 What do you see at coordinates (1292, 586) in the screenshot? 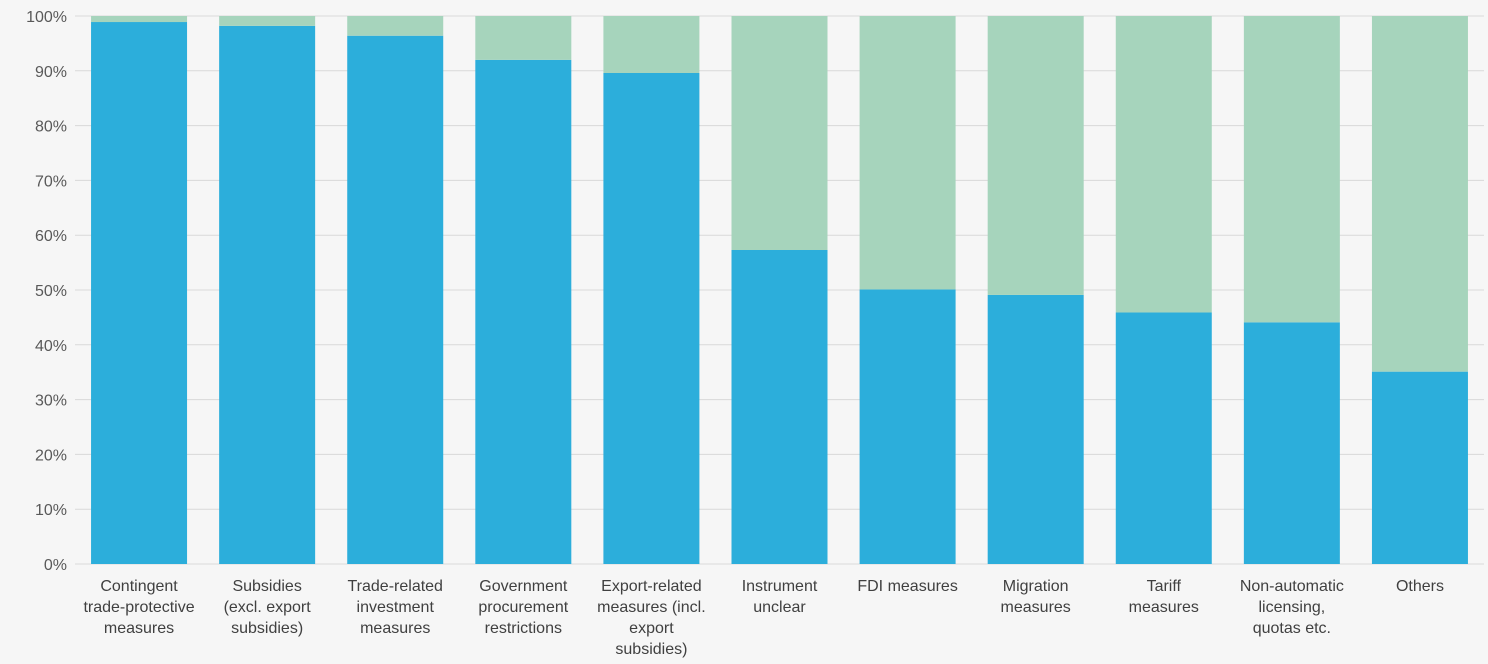
I see `x-category-label-line: Non-automatic` at bounding box center [1292, 586].